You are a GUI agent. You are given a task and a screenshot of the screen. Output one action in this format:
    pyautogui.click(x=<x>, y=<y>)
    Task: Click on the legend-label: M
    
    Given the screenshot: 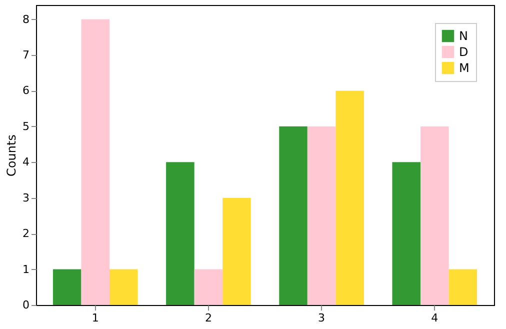 What is the action you would take?
    pyautogui.click(x=464, y=68)
    